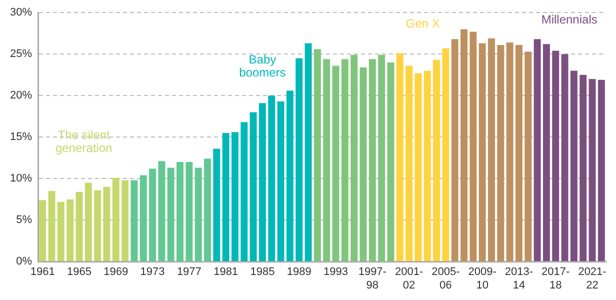  Describe the element at coordinates (21, 96) in the screenshot. I see `y-tick-label: 20%` at that location.